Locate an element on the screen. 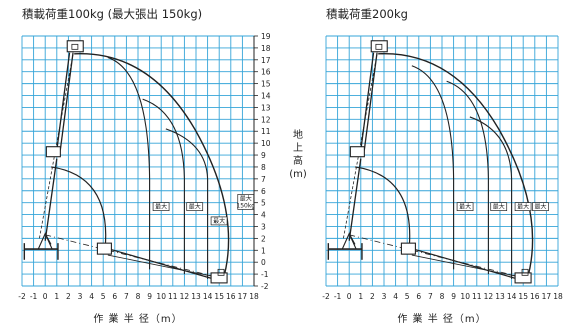 The height and width of the screenshot is (331, 578). mid-basket is located at coordinates (357, 152).